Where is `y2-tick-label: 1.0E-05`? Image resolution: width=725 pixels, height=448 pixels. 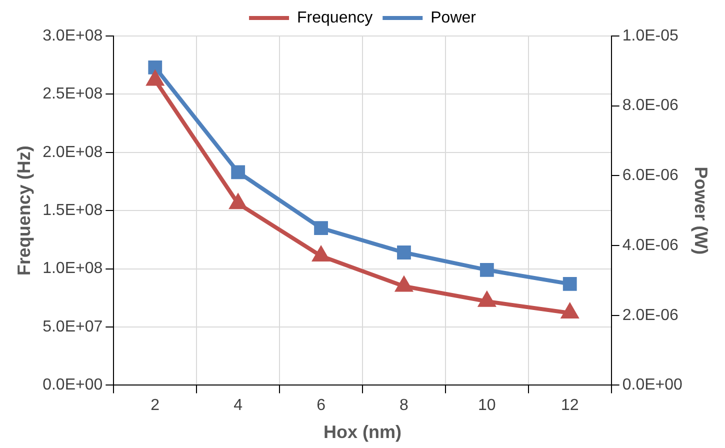
y2-tick-label: 1.0E-05 is located at coordinates (650, 35).